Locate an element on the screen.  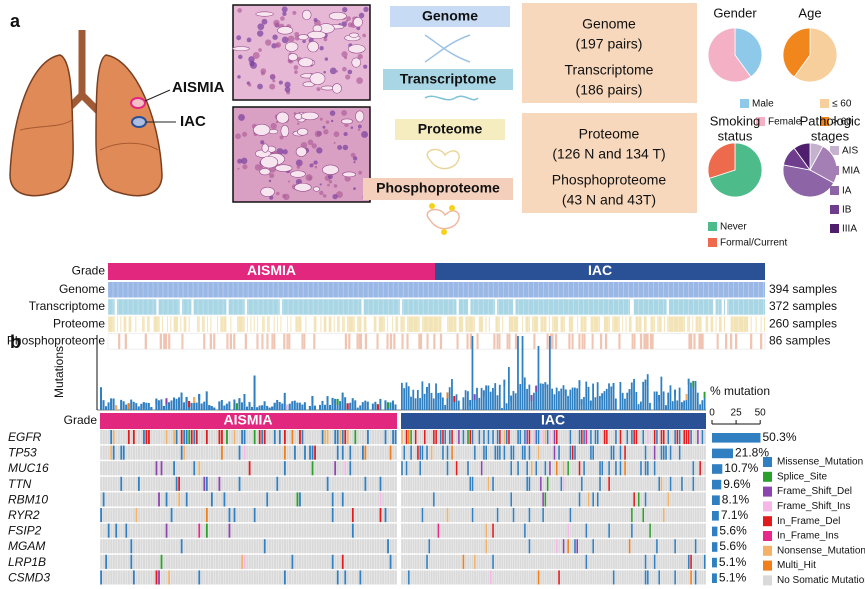
omic-box is located at coordinates (438, 189).